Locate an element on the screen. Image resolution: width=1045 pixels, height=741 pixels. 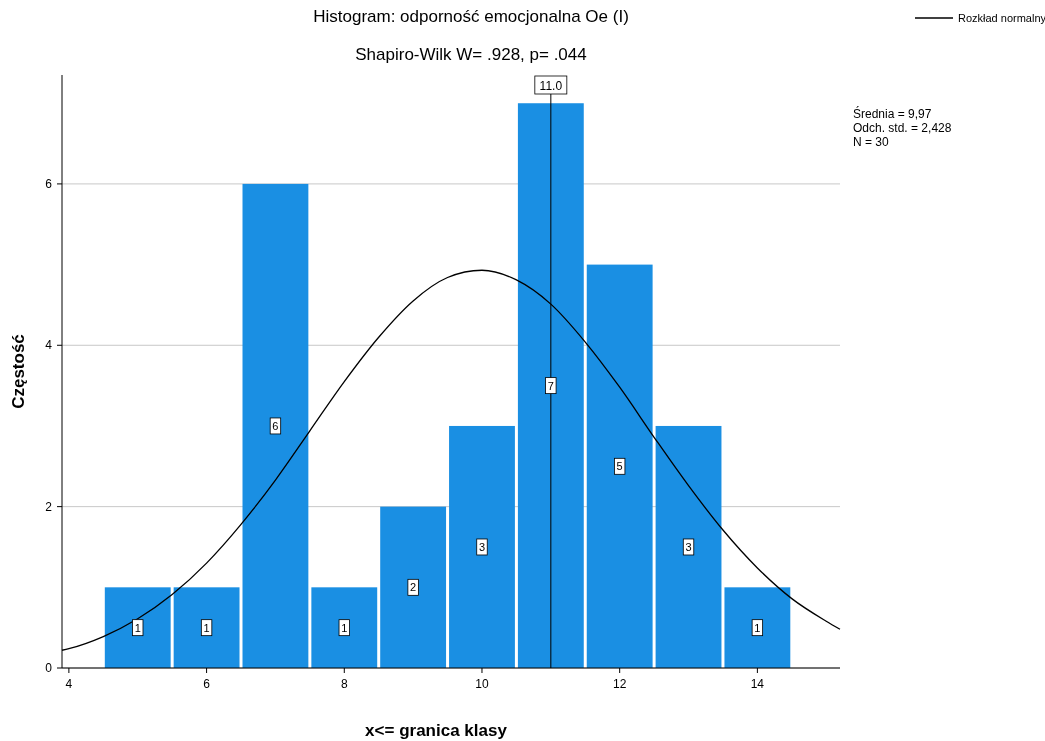
x-tick-label: 10 is located at coordinates (482, 684).